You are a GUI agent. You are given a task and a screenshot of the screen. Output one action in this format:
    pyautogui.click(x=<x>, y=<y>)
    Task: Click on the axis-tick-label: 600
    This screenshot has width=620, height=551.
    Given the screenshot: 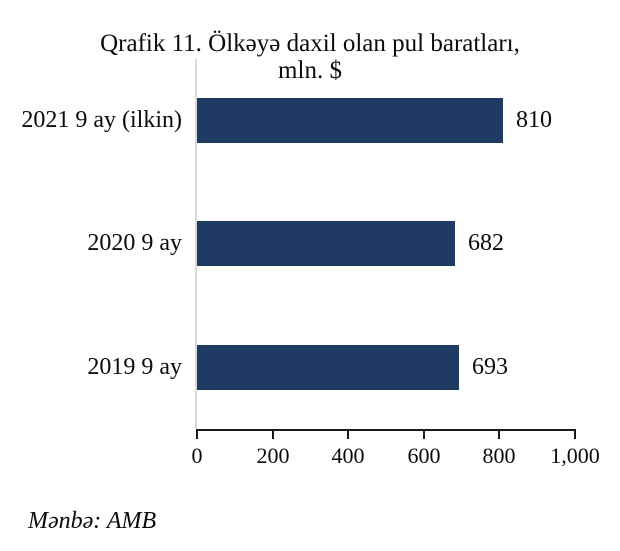 What is the action you would take?
    pyautogui.click(x=424, y=455)
    